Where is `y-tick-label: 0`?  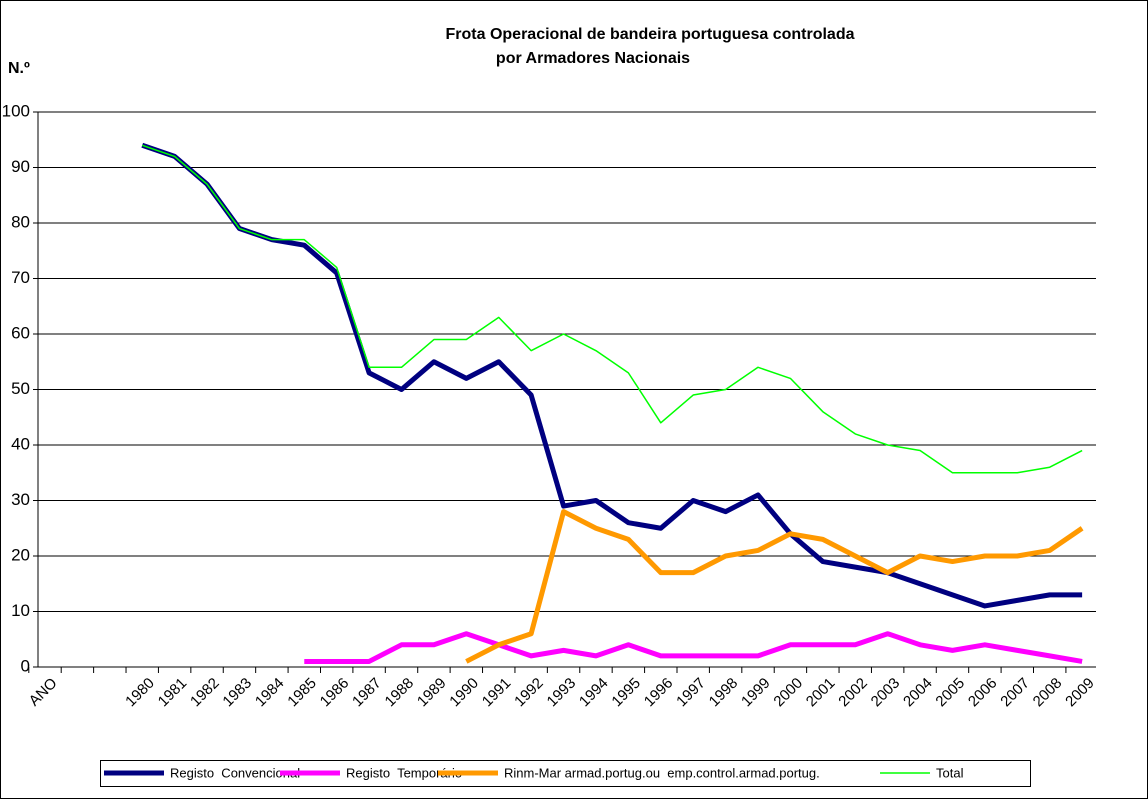 y-tick-label: 0 is located at coordinates (25, 665).